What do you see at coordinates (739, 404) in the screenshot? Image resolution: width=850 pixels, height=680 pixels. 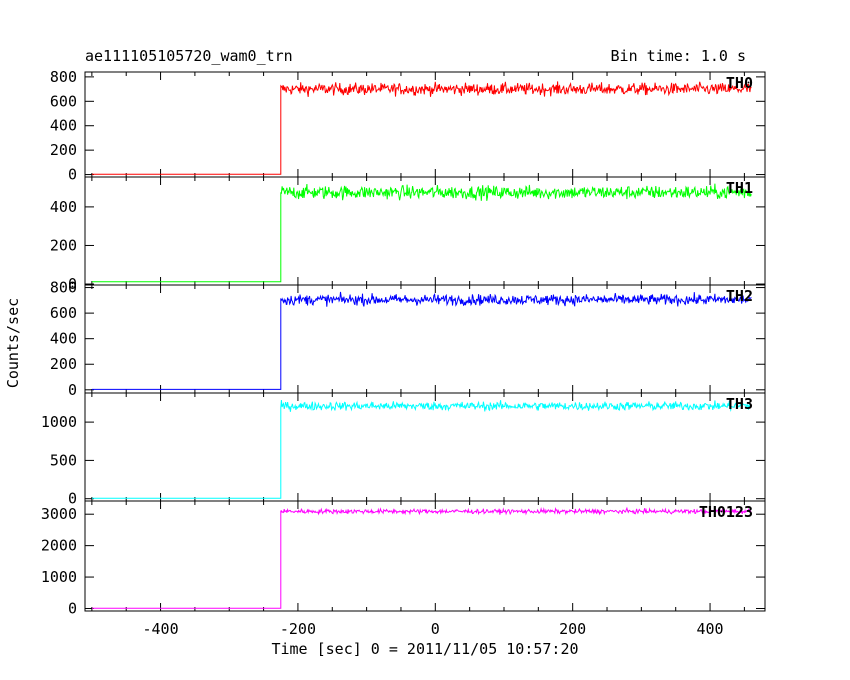 I see `series-label: TH3` at bounding box center [739, 404].